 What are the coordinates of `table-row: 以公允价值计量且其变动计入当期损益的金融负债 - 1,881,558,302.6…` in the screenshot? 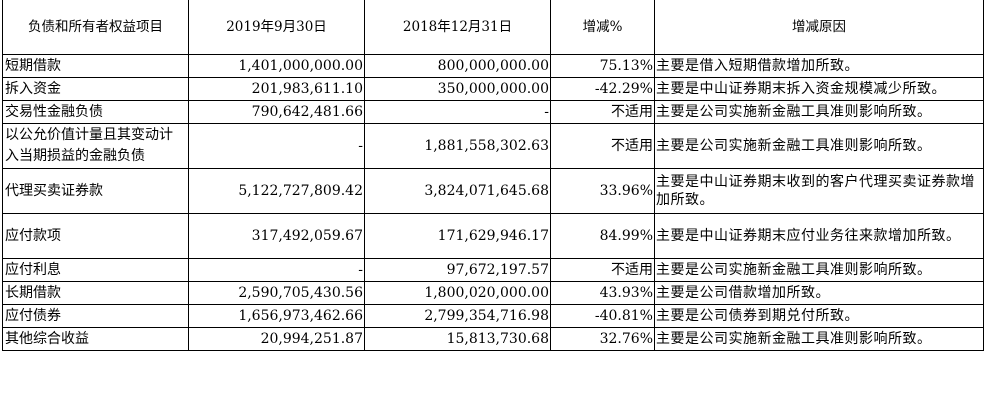 It's located at (493, 146).